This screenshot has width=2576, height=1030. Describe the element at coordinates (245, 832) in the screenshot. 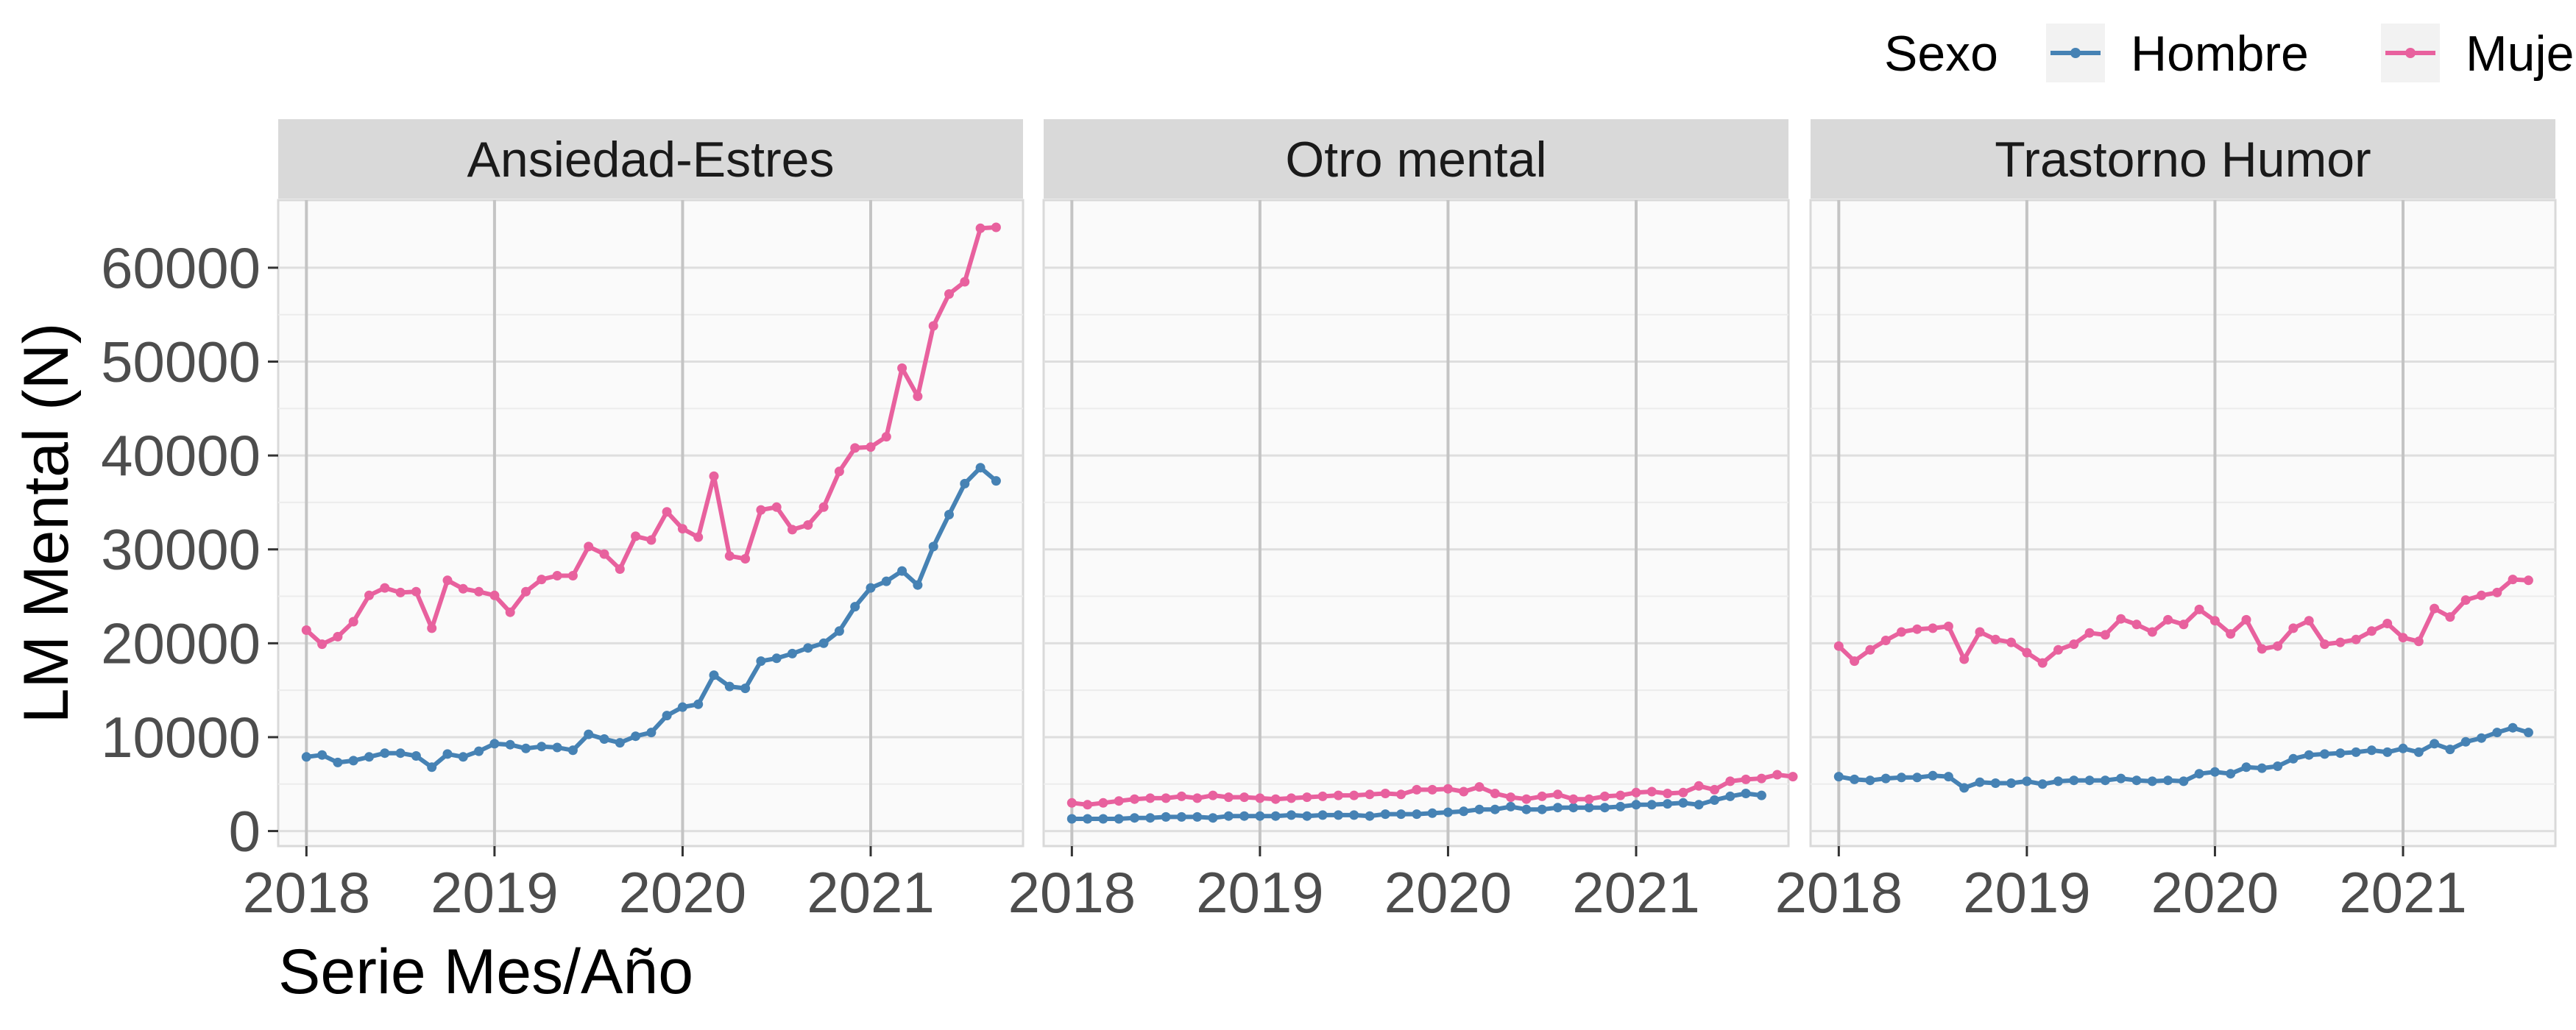

I see `y-tick-label: 0` at that location.